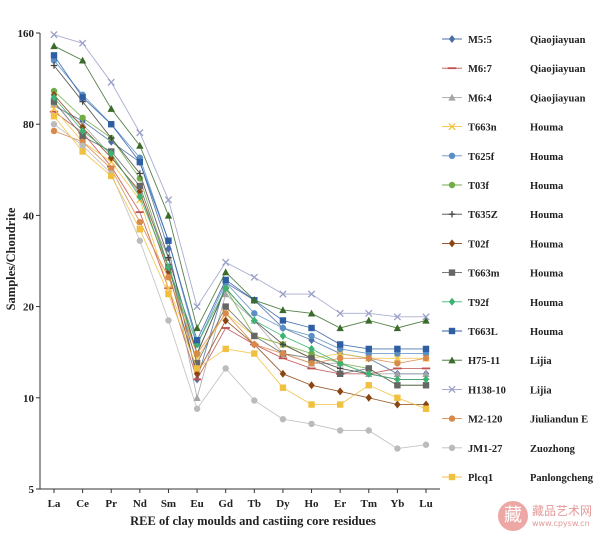 The image size is (600, 539). I want to click on legend-site: Qiaojiayuan, so click(558, 40).